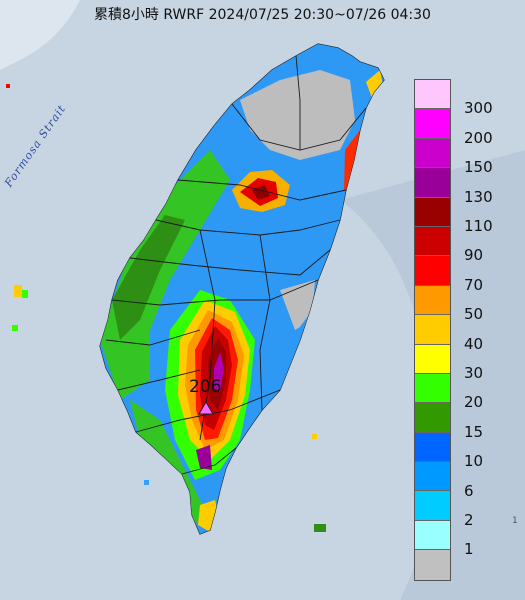 This screenshot has width=525, height=600. What do you see at coordinates (262, 15) in the screenshot?
I see `map-title: 累積8小時 RWRF 2024/07/25 20:30~07/26 04:30` at bounding box center [262, 15].